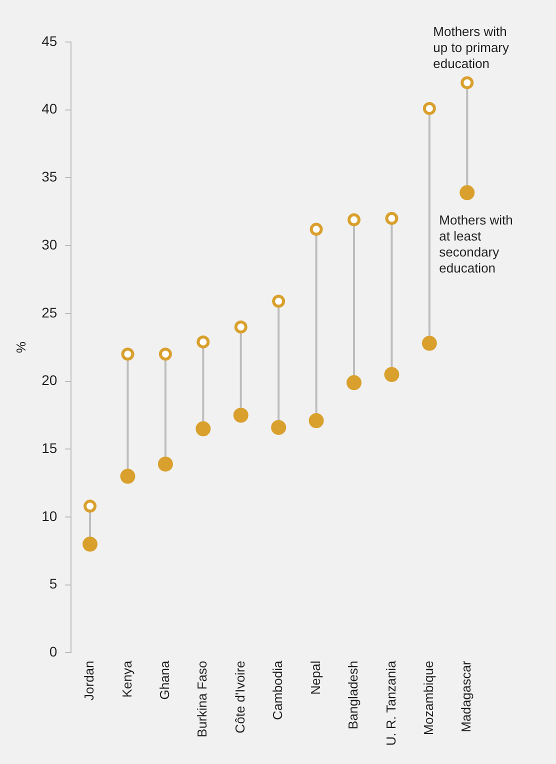  What do you see at coordinates (50, 516) in the screenshot?
I see `y-tick-label: 10` at bounding box center [50, 516].